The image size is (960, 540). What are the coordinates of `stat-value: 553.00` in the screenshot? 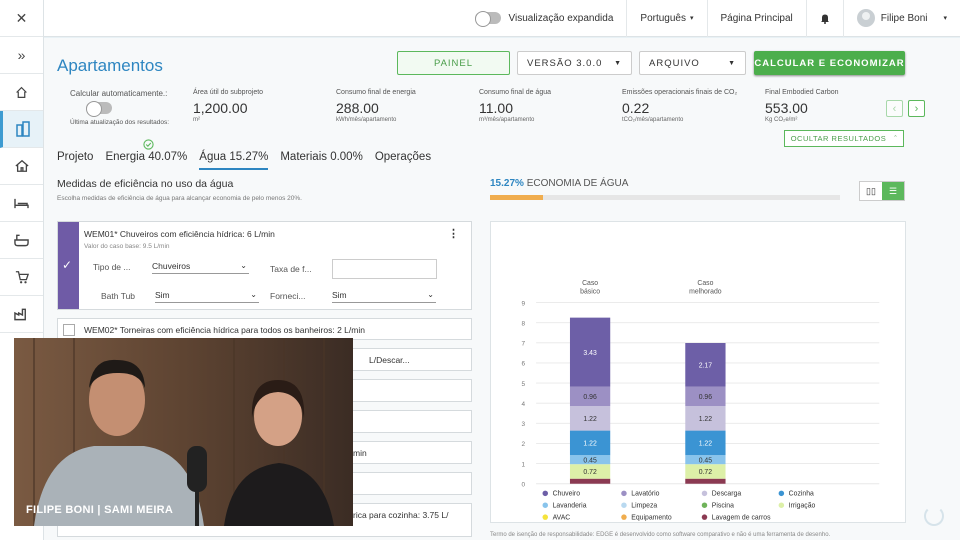 It's located at (786, 108).